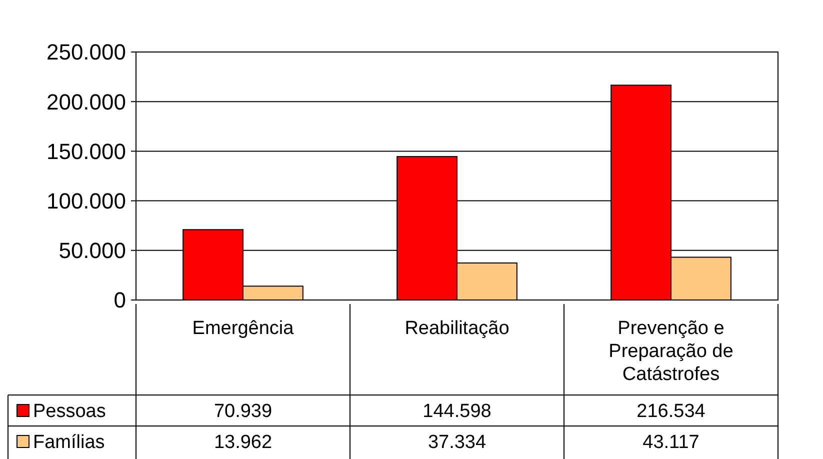 Image resolution: width=823 pixels, height=459 pixels. I want to click on x-tick-label: Reabilitação, so click(457, 328).